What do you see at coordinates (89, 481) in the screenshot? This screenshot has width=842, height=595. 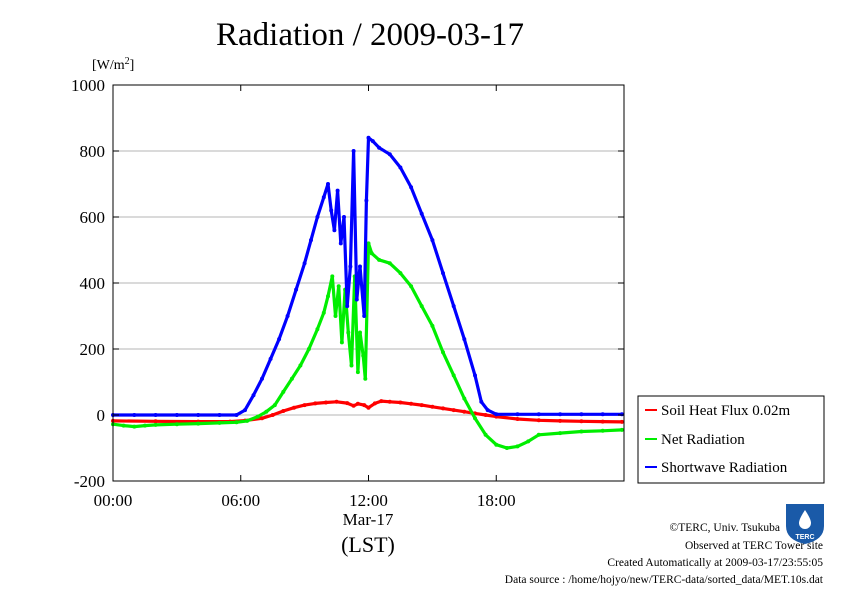 I see `y-tick-label: -200` at bounding box center [89, 481].